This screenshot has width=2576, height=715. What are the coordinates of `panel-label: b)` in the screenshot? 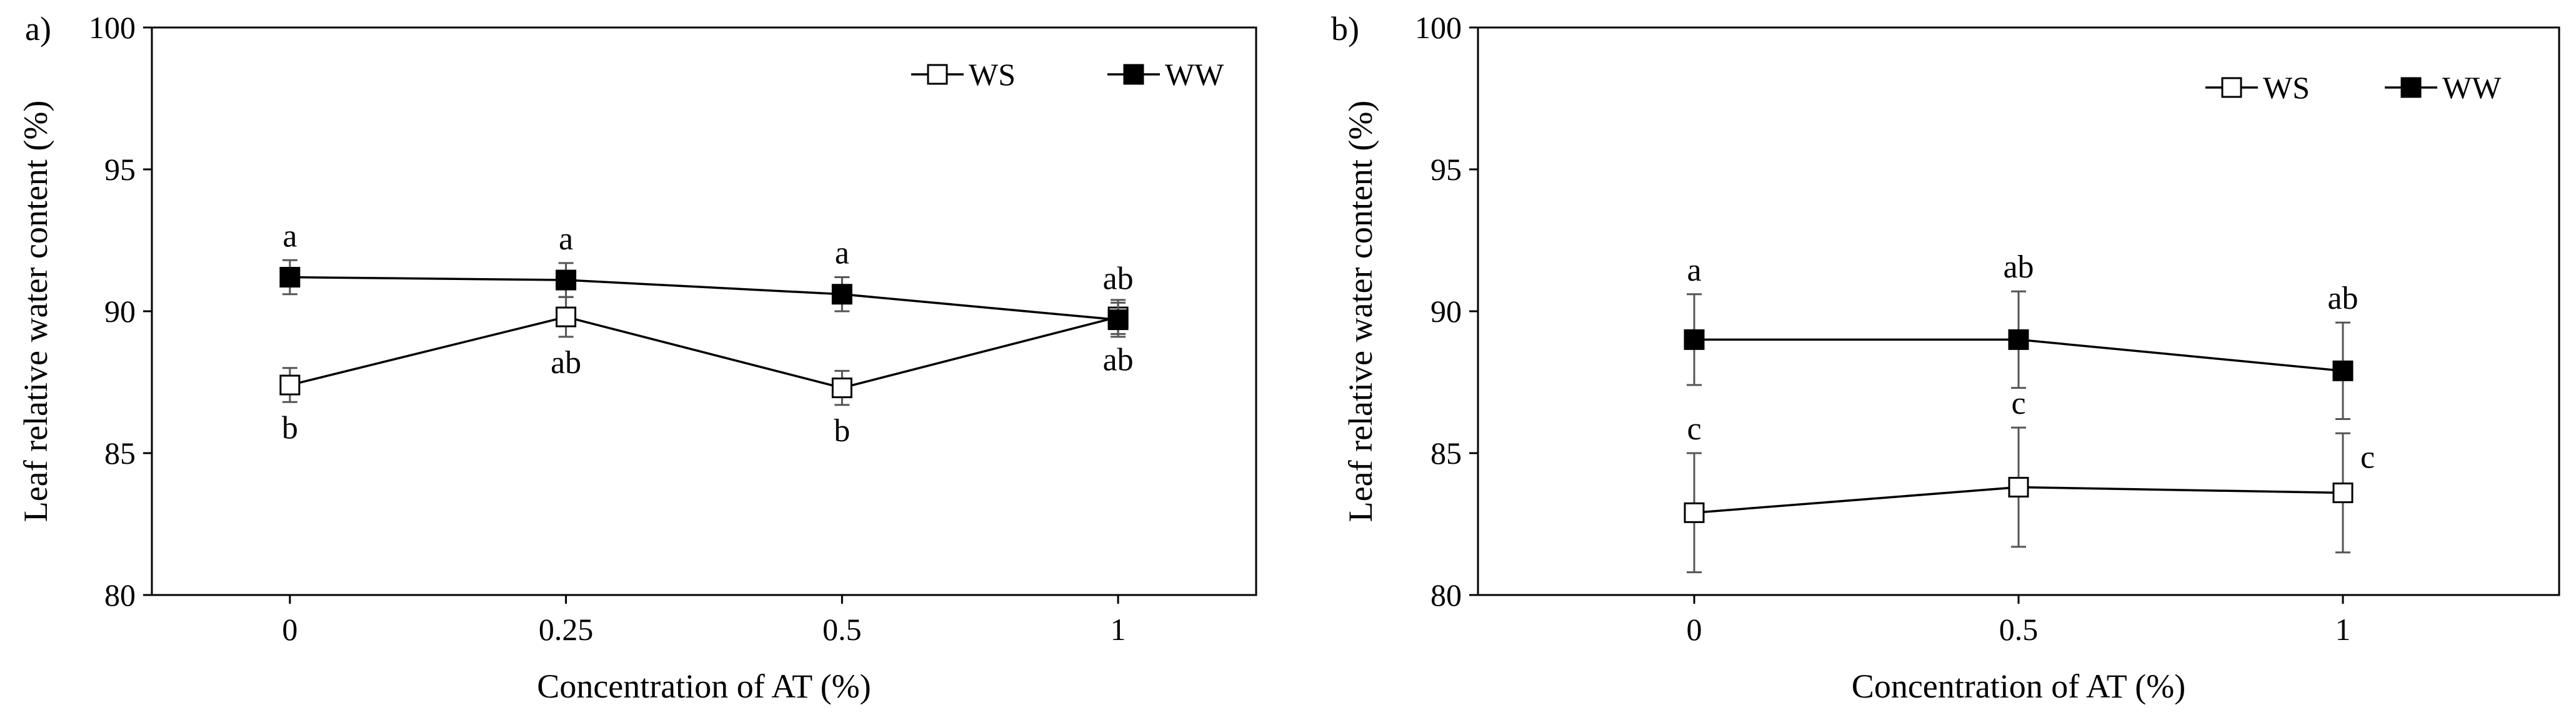 It's located at (1345, 29).